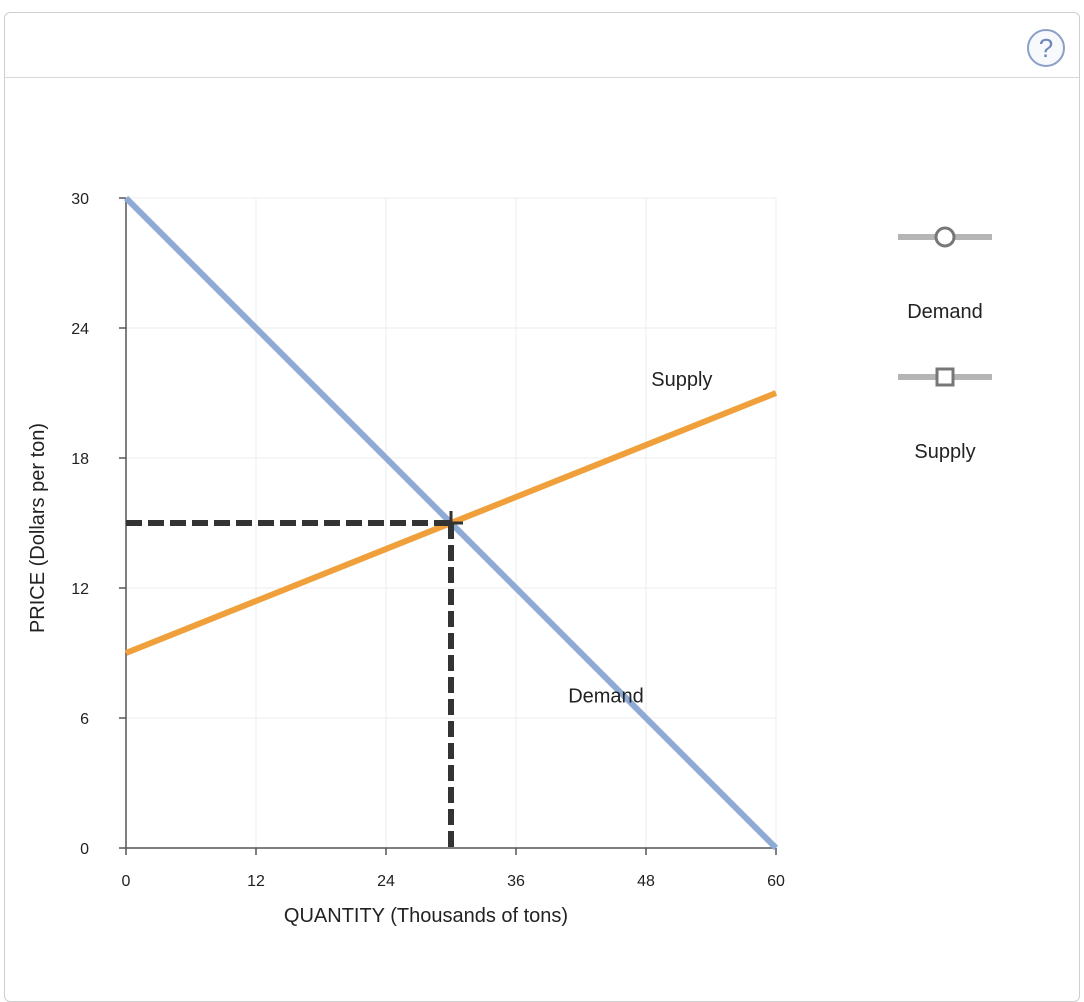  I want to click on x-tick-label: 12, so click(256, 881).